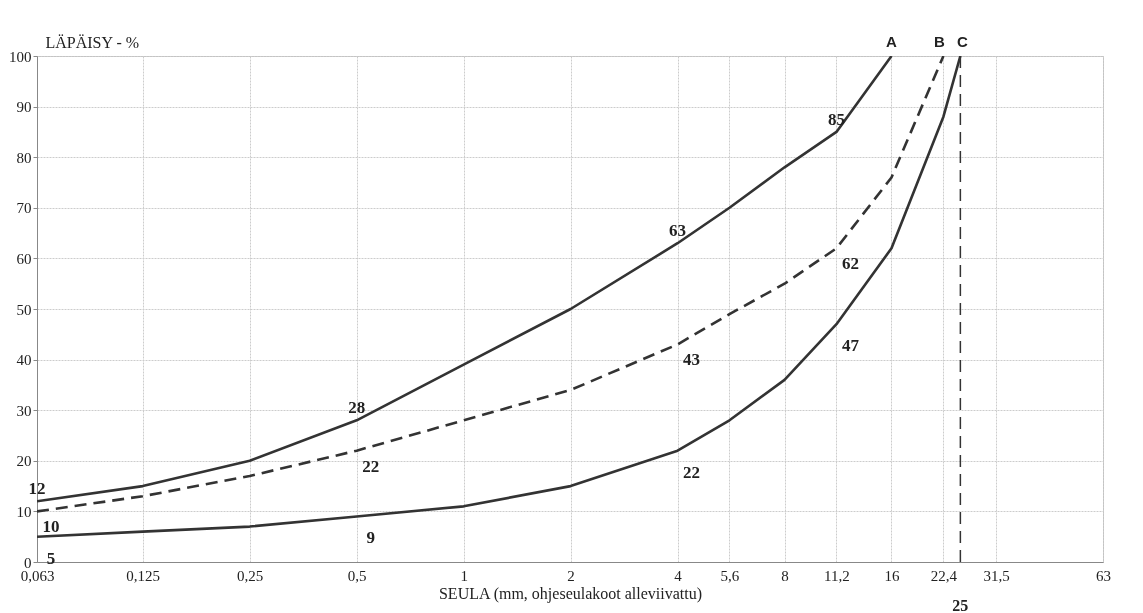 The image size is (1143, 613). What do you see at coordinates (1103, 575) in the screenshot?
I see `x-tick-label: 63` at bounding box center [1103, 575].